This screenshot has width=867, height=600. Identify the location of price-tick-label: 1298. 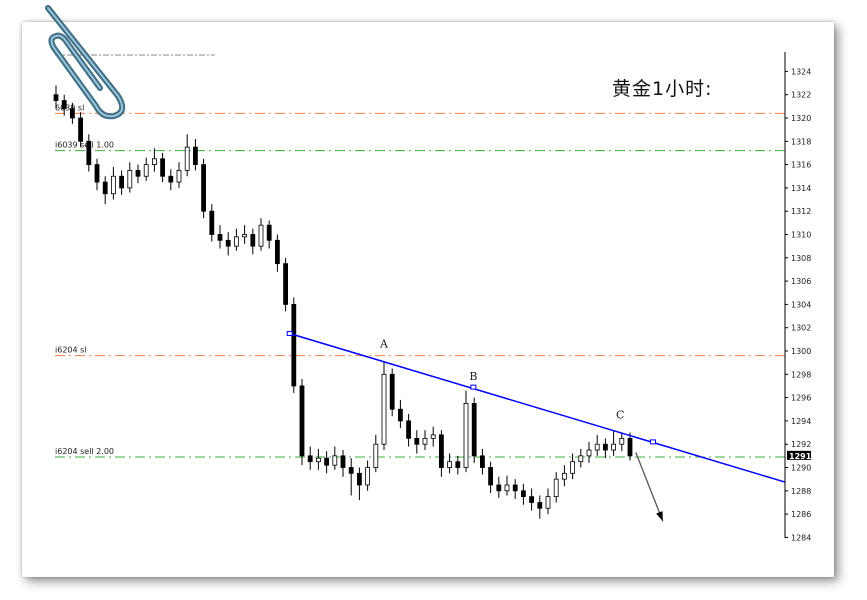
(801, 374).